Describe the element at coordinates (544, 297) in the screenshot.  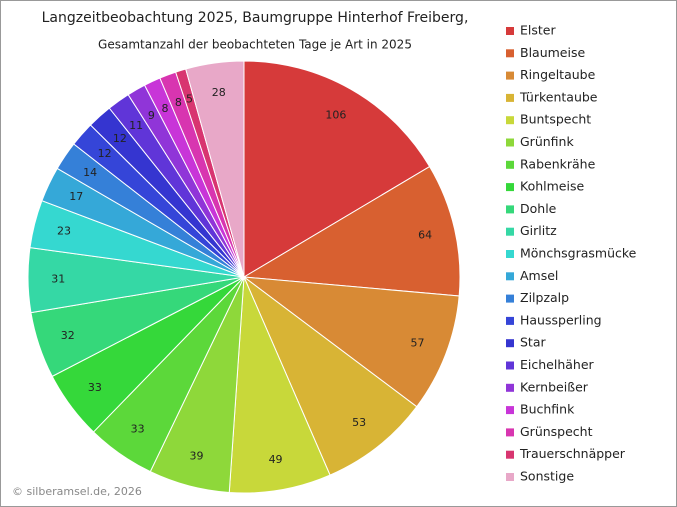
I see `legend-label: Zilpzalp` at that location.